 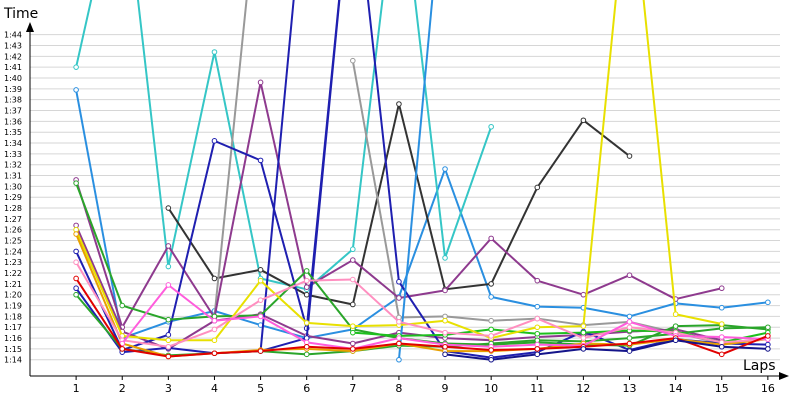 What do you see at coordinates (722, 388) in the screenshot?
I see `x-tick-label: 15` at bounding box center [722, 388].